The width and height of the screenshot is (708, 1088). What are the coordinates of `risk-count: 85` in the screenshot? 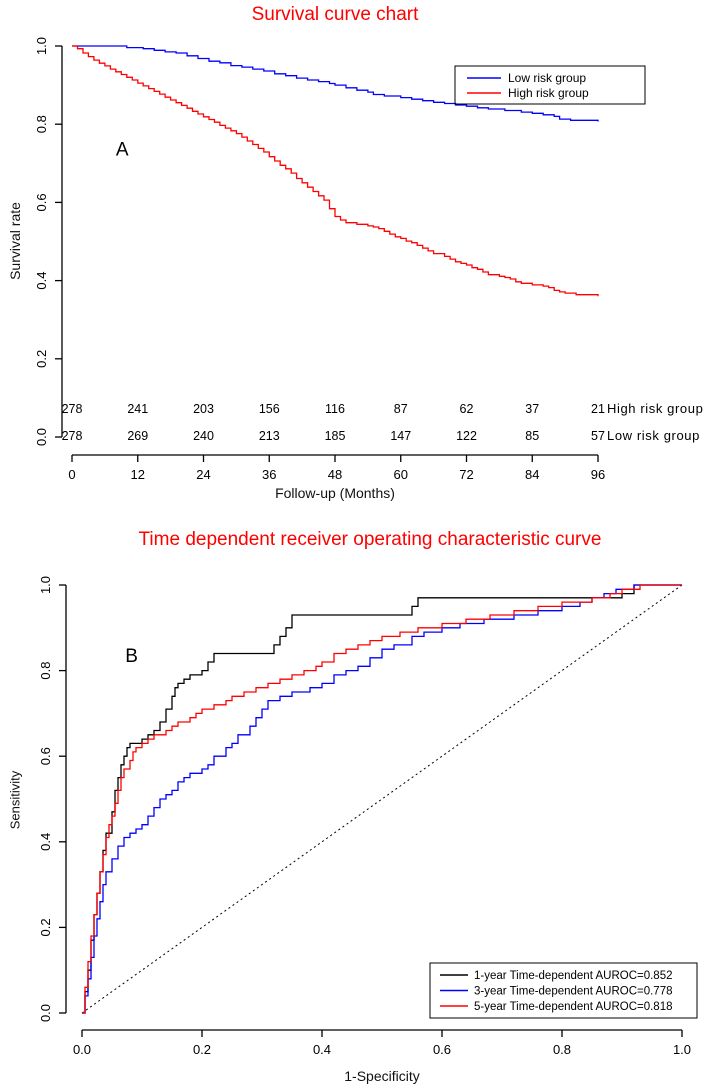 It's located at (532, 436).